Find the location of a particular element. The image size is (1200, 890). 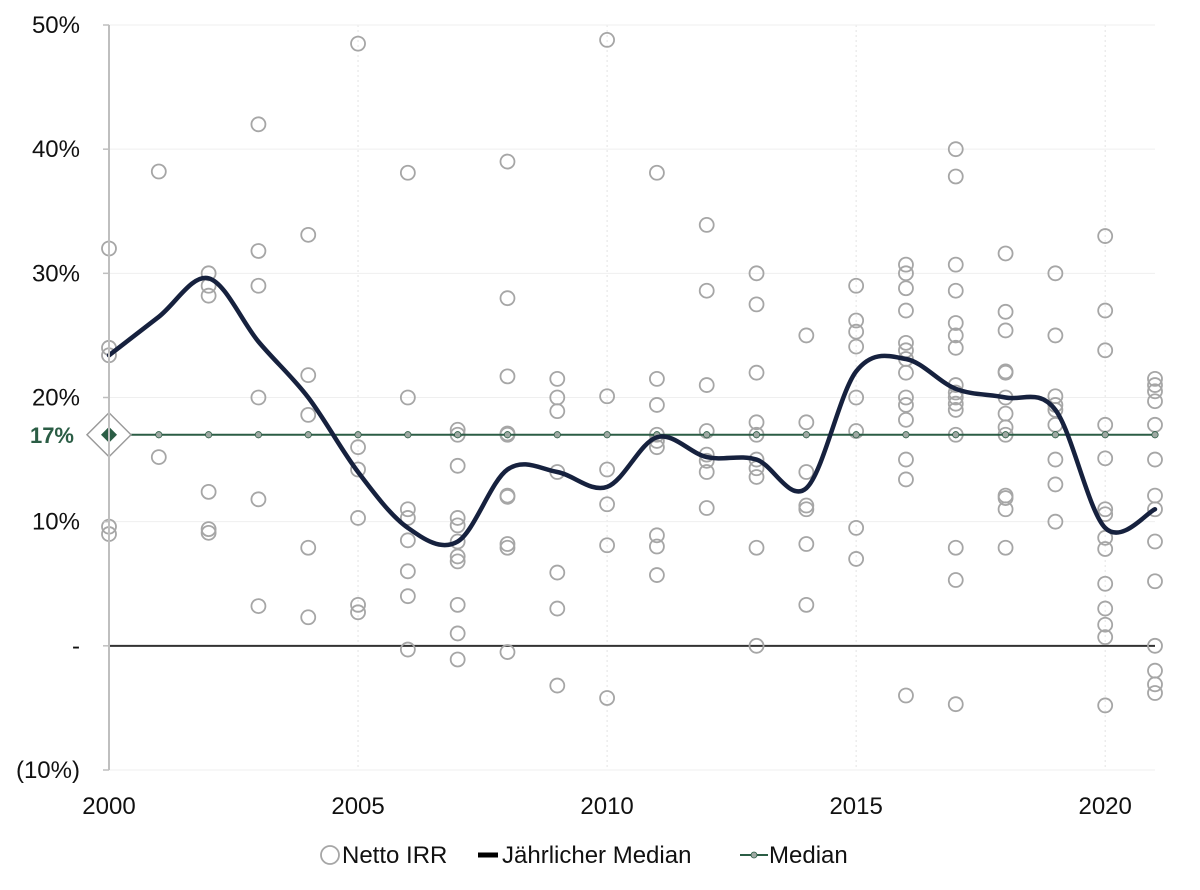

y-tick-label: 40% is located at coordinates (56, 149).